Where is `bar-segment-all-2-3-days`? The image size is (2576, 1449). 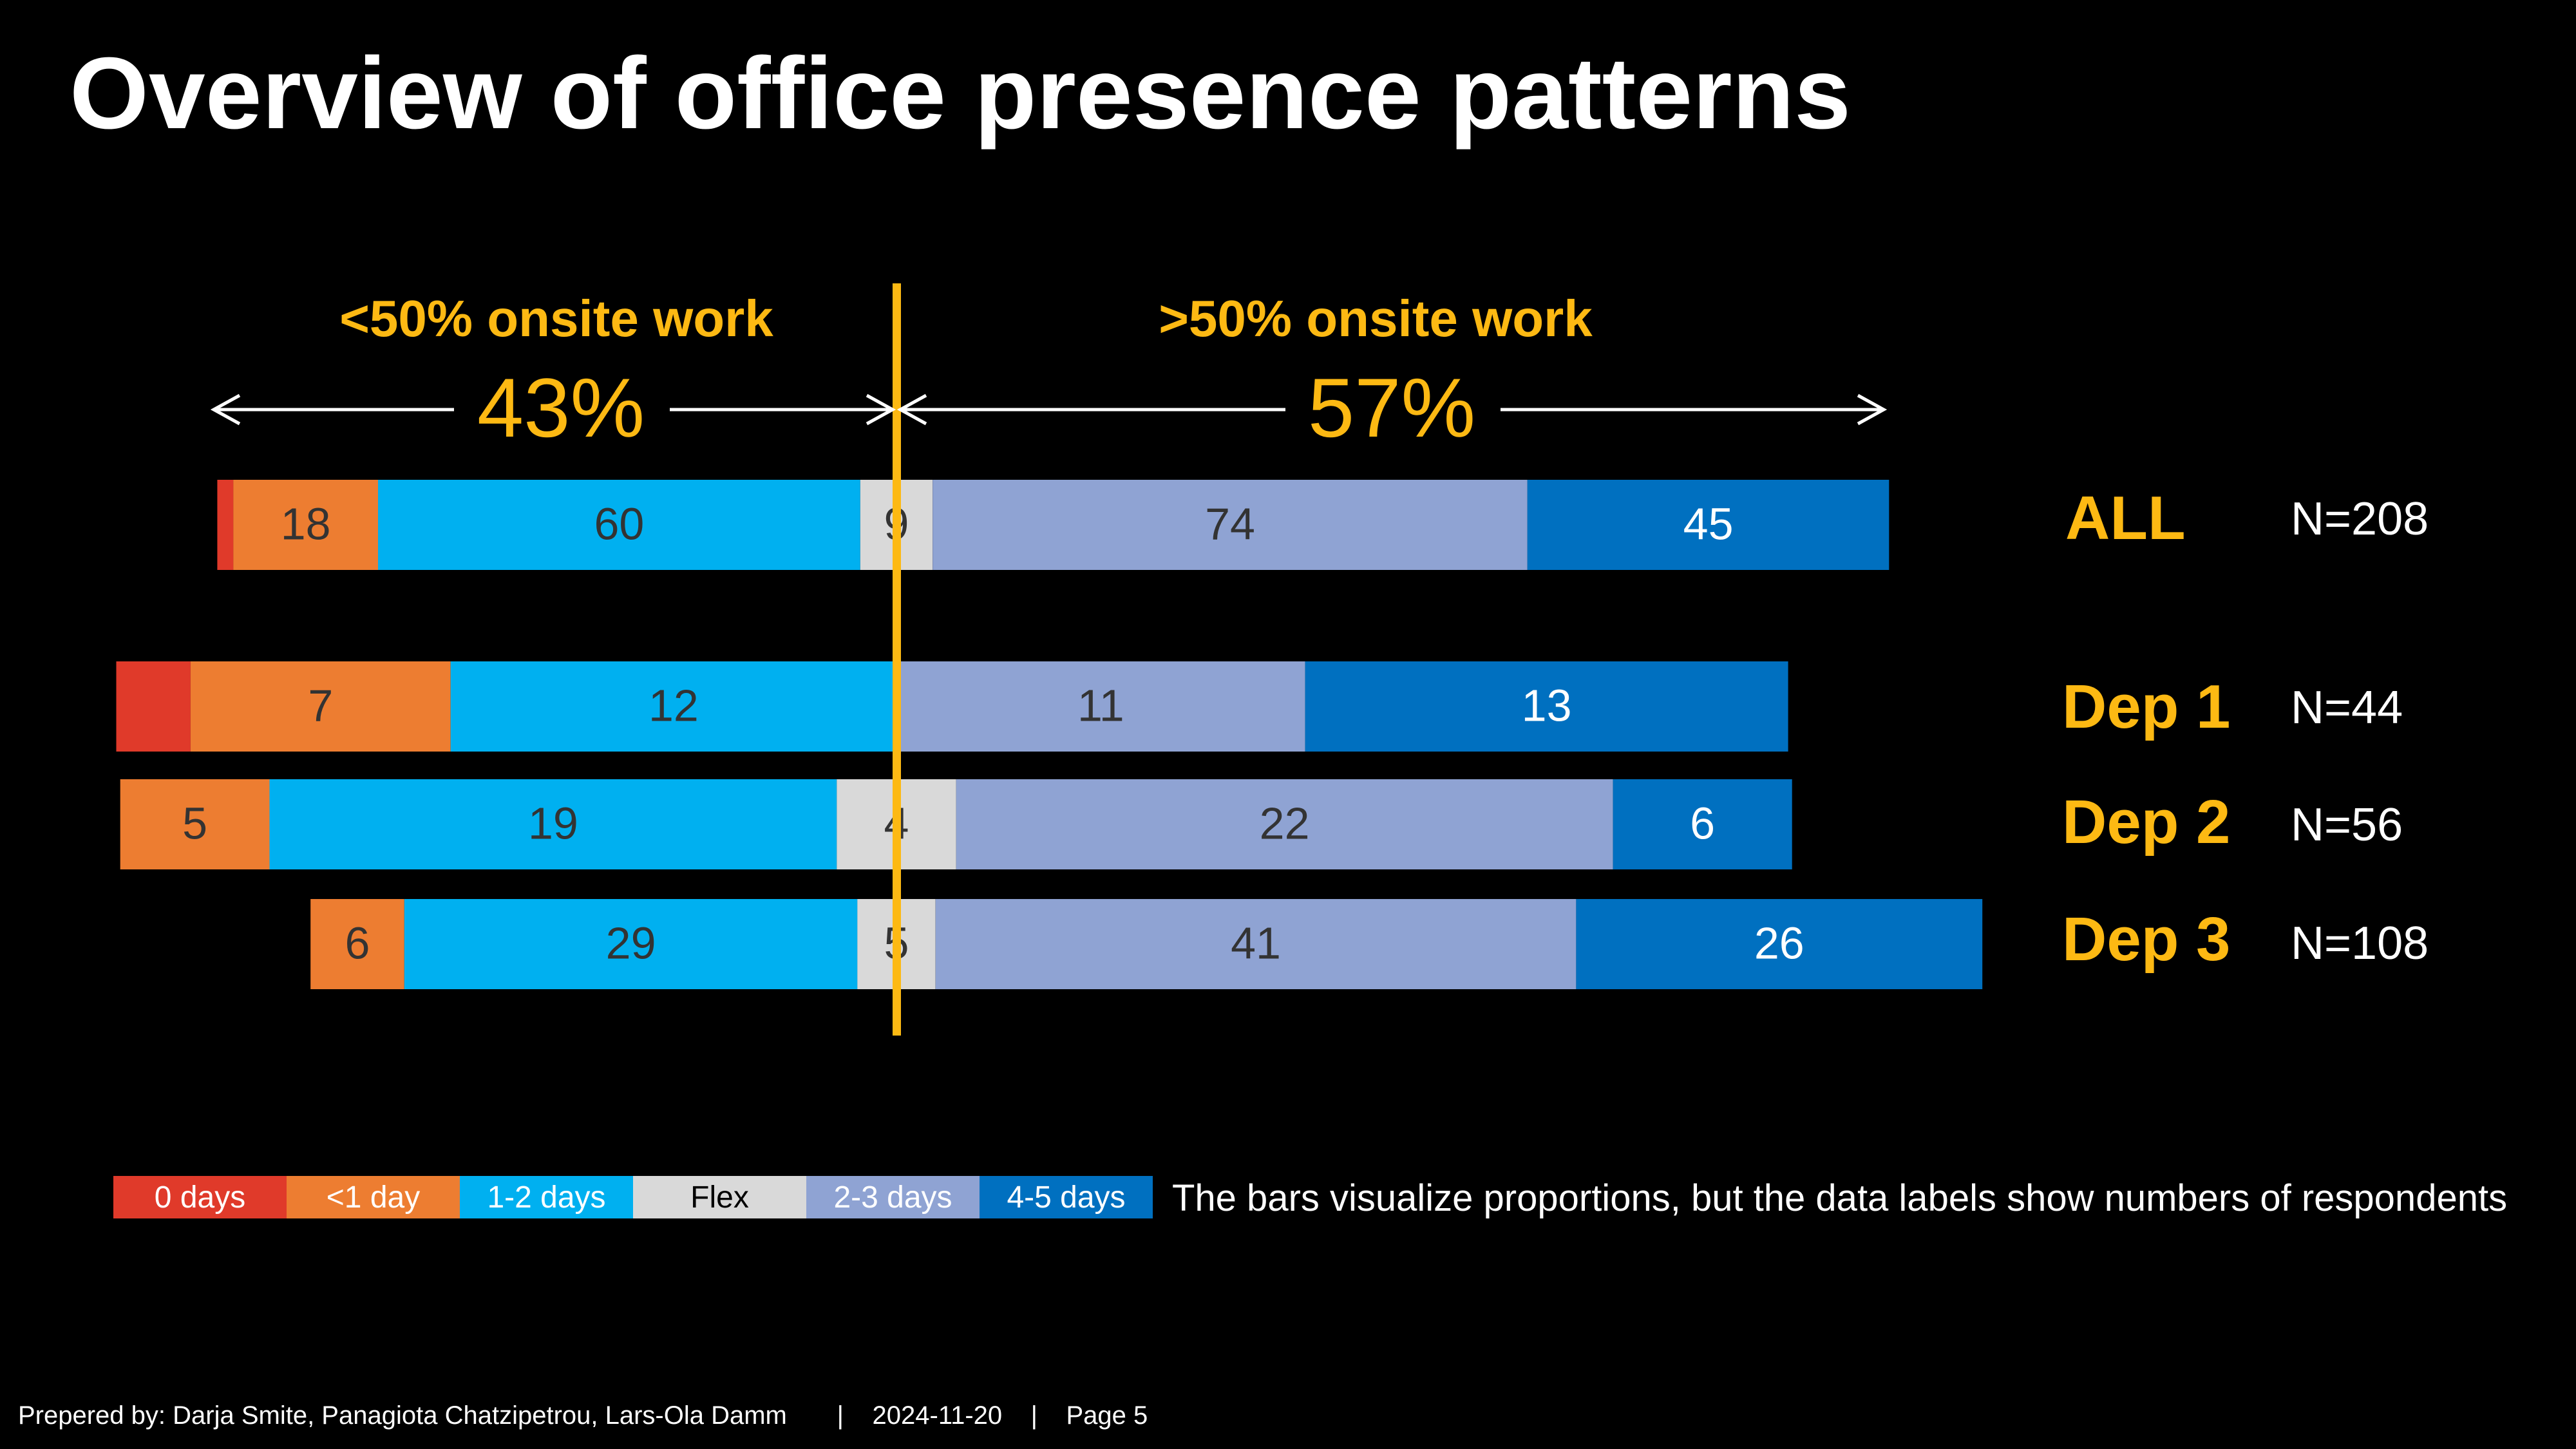 bar-segment-all-2-3-days is located at coordinates (1230, 525).